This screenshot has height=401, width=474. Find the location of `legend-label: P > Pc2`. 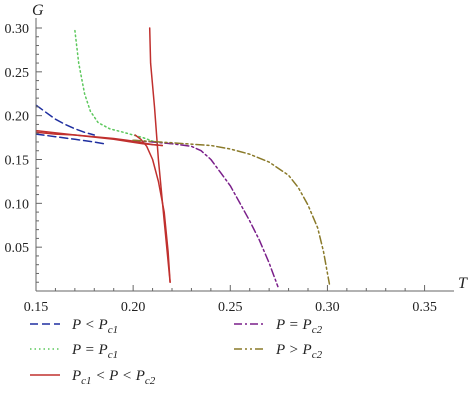

legend-label: P > Pc2 is located at coordinates (299, 351).